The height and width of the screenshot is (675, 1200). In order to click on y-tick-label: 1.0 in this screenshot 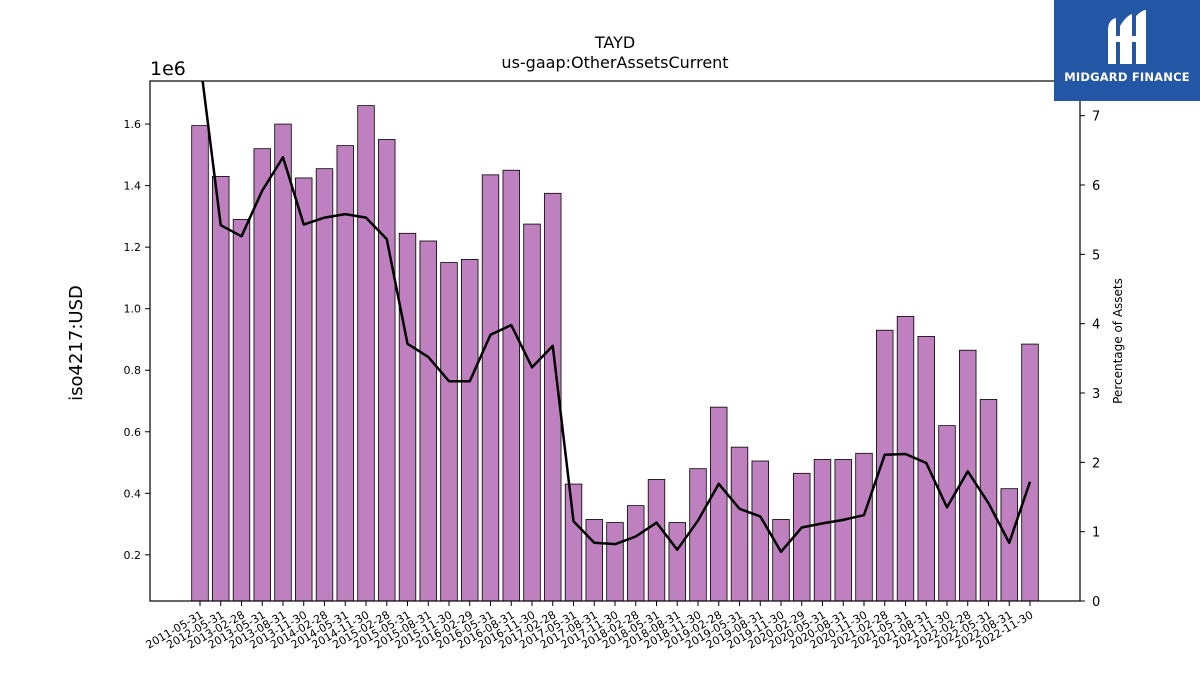, I will do `click(133, 309)`.